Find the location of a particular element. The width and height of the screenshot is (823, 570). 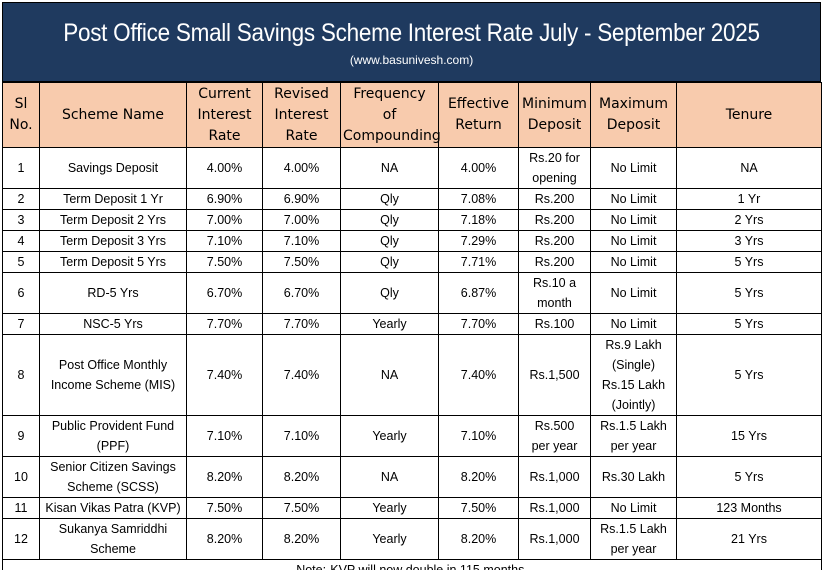

footnote: Note:-KVP will now double in 115 months. is located at coordinates (412, 564).